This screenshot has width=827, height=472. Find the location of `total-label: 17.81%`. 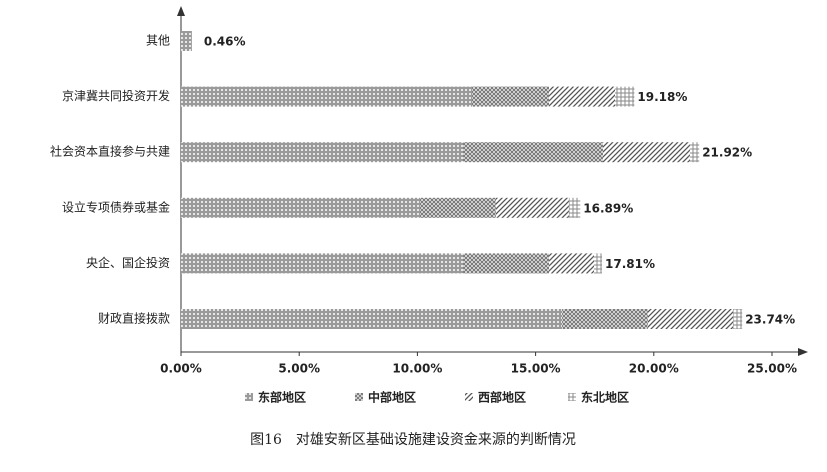

total-label: 17.81% is located at coordinates (630, 264).